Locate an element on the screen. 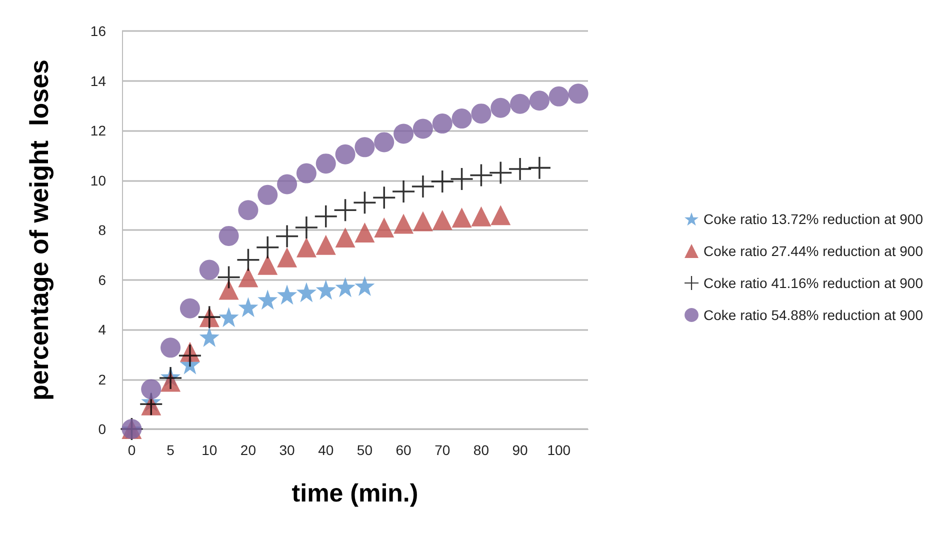  y-tick-label: 2 is located at coordinates (102, 379).